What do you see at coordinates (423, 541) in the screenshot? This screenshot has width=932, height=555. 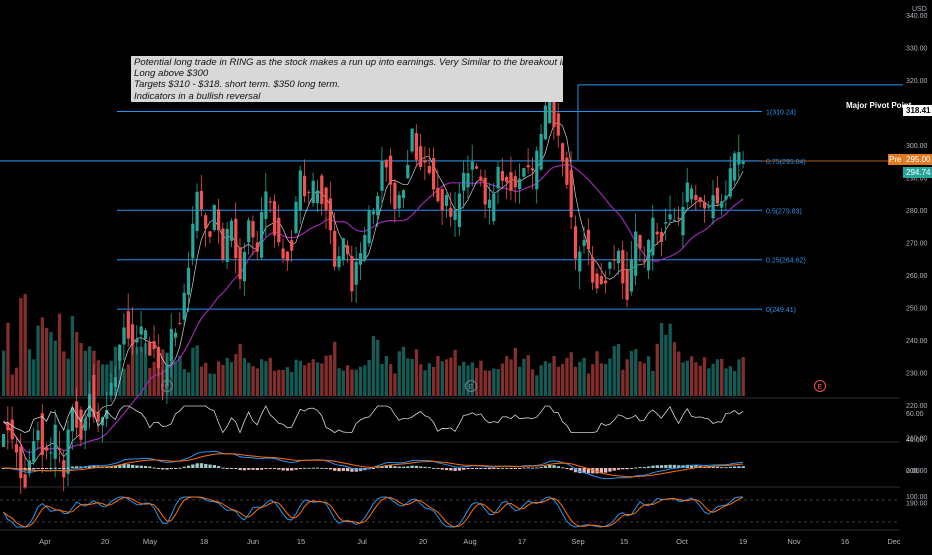 I see `time-axis-tick: 20` at bounding box center [423, 541].